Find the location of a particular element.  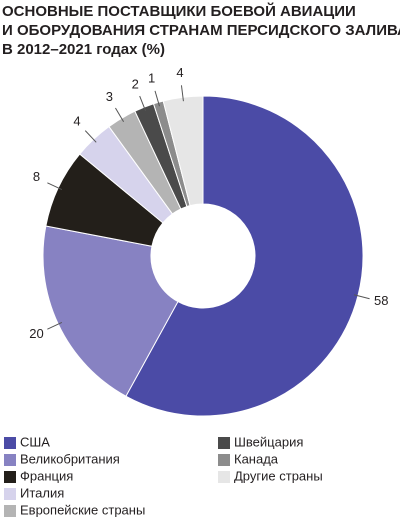

legend-label: Другие страны is located at coordinates (278, 475).